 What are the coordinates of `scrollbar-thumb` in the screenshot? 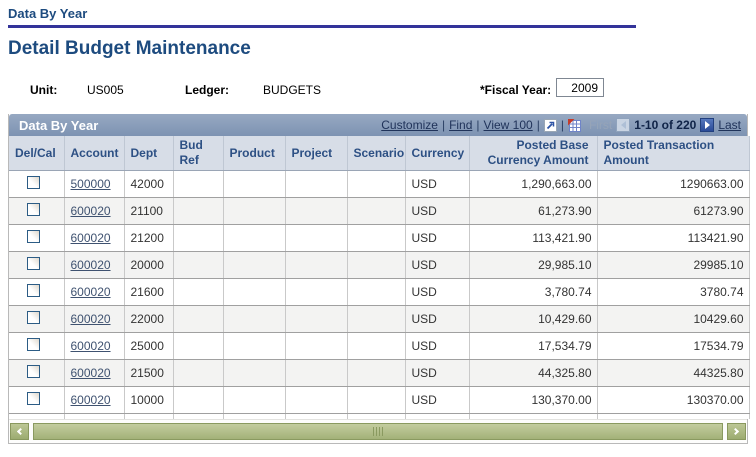 It's located at (378, 431).